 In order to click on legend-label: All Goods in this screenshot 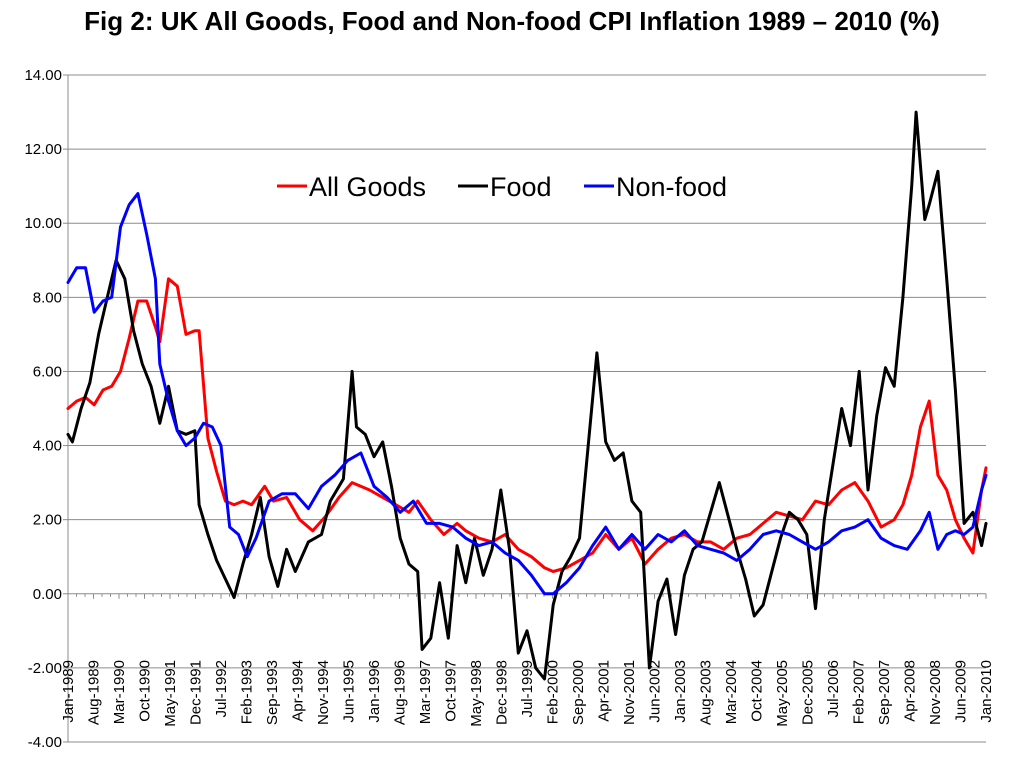, I will do `click(367, 187)`.